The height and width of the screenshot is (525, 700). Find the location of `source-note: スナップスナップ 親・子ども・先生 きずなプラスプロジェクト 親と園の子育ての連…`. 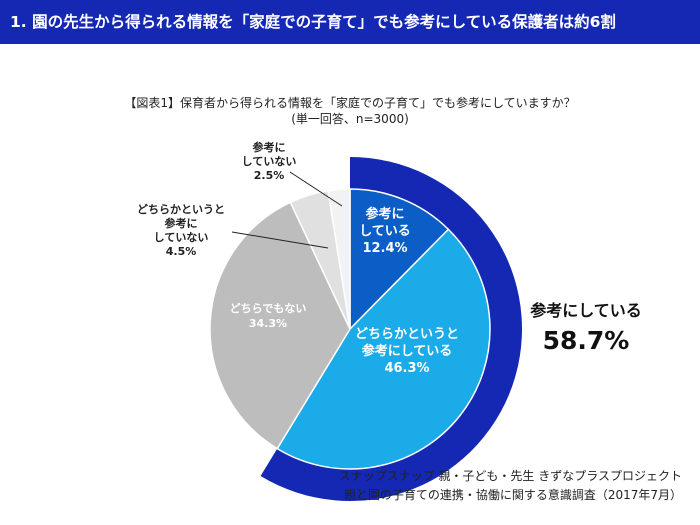

source-note: スナップスナップ 親・子ども・先生 きずなプラスプロジェクト 親と園の子育ての連… is located at coordinates (510, 486).